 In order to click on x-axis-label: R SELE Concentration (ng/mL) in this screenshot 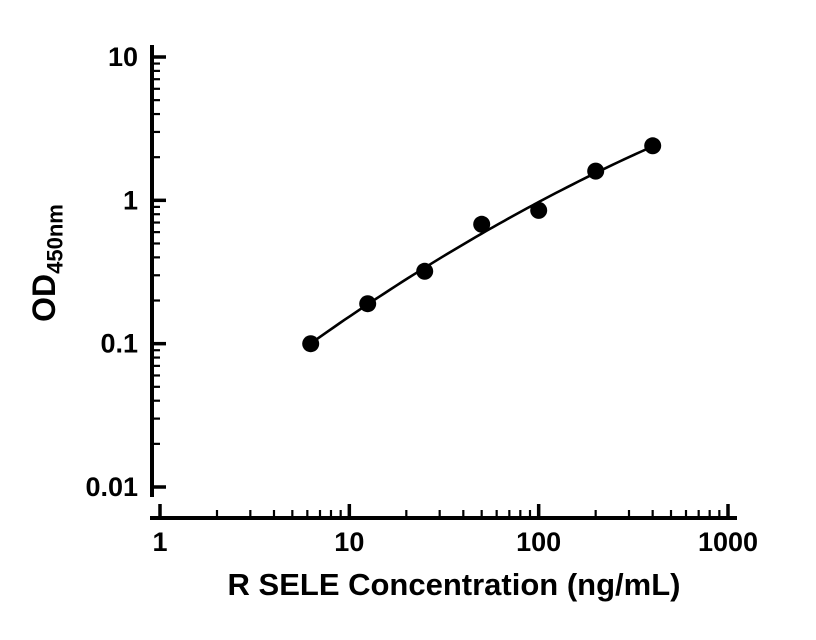, I will do `click(454, 584)`.